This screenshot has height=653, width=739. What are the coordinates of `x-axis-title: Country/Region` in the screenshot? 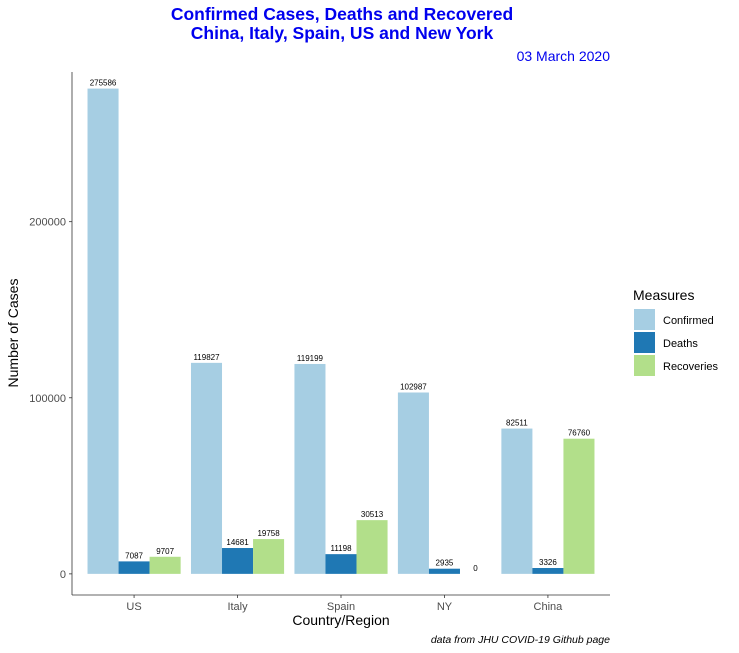 It's located at (340, 620).